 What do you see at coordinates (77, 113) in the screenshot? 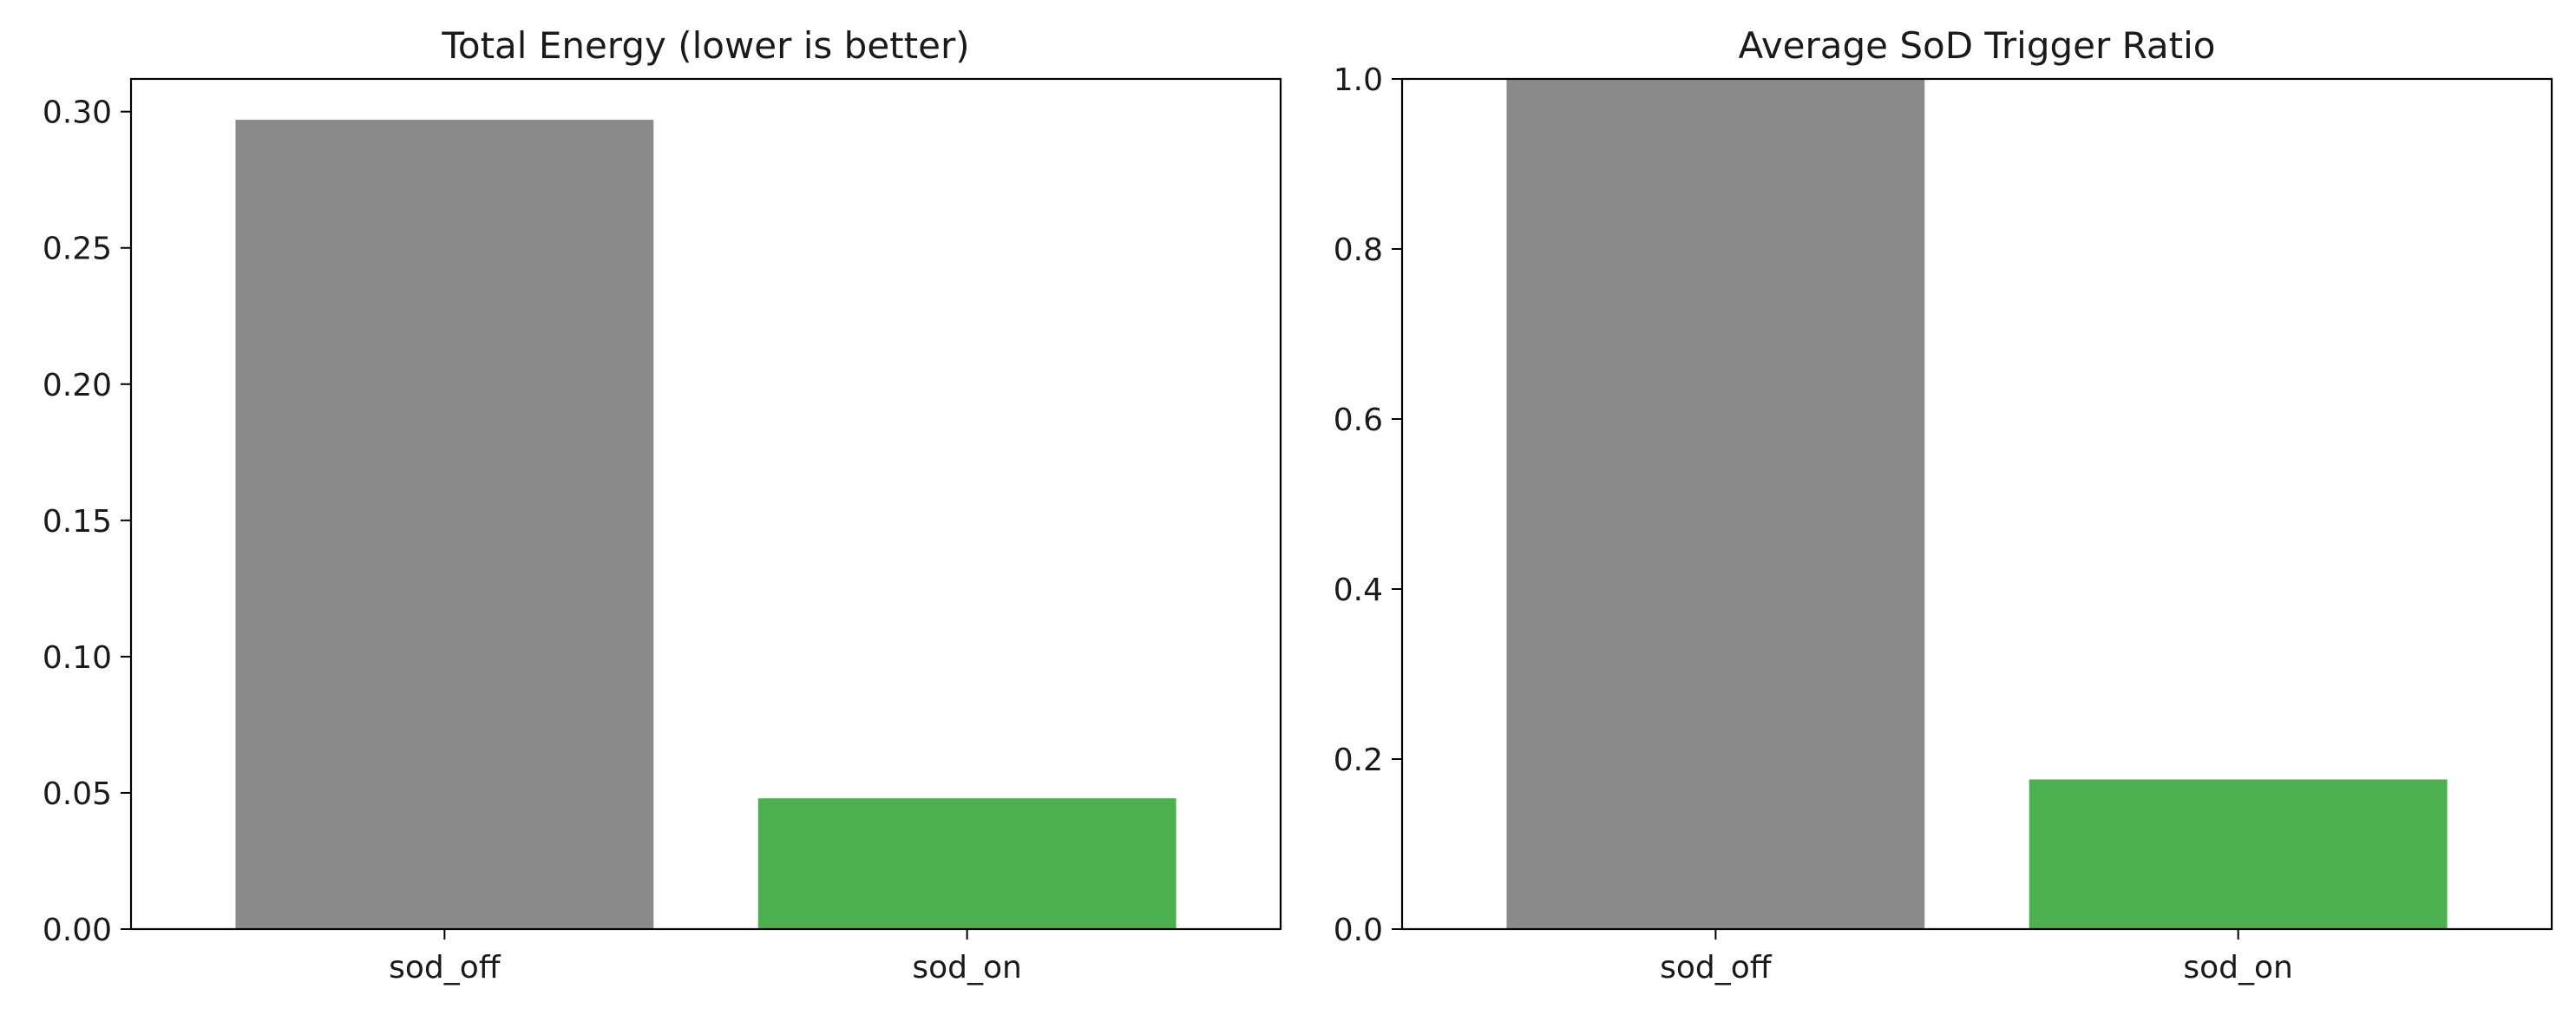
I see `energy-y-tick-label: 0.30` at bounding box center [77, 113].